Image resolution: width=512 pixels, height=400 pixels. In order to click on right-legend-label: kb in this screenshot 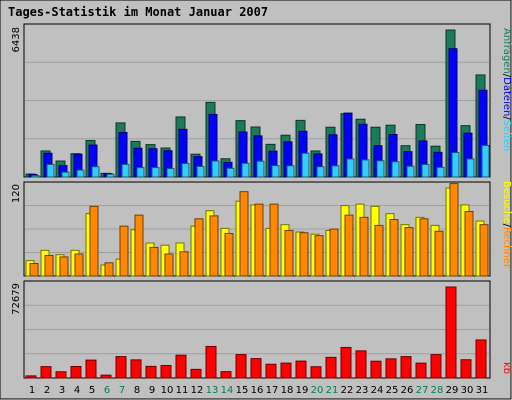, I will do `click(506, 368)`.